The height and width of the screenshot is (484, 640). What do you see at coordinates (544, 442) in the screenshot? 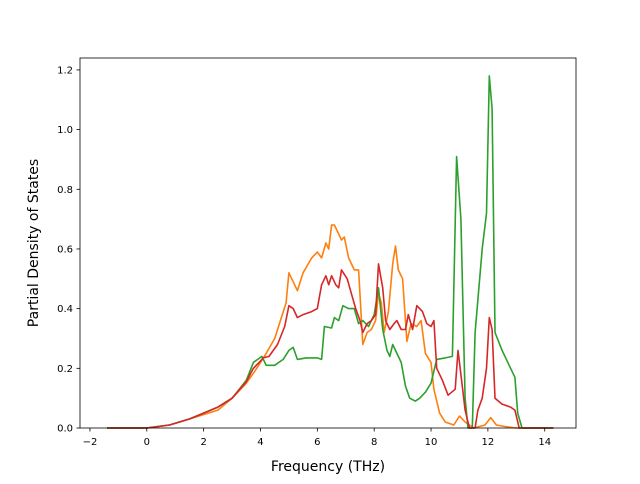
I see `x-tick-label: 14` at bounding box center [544, 442].